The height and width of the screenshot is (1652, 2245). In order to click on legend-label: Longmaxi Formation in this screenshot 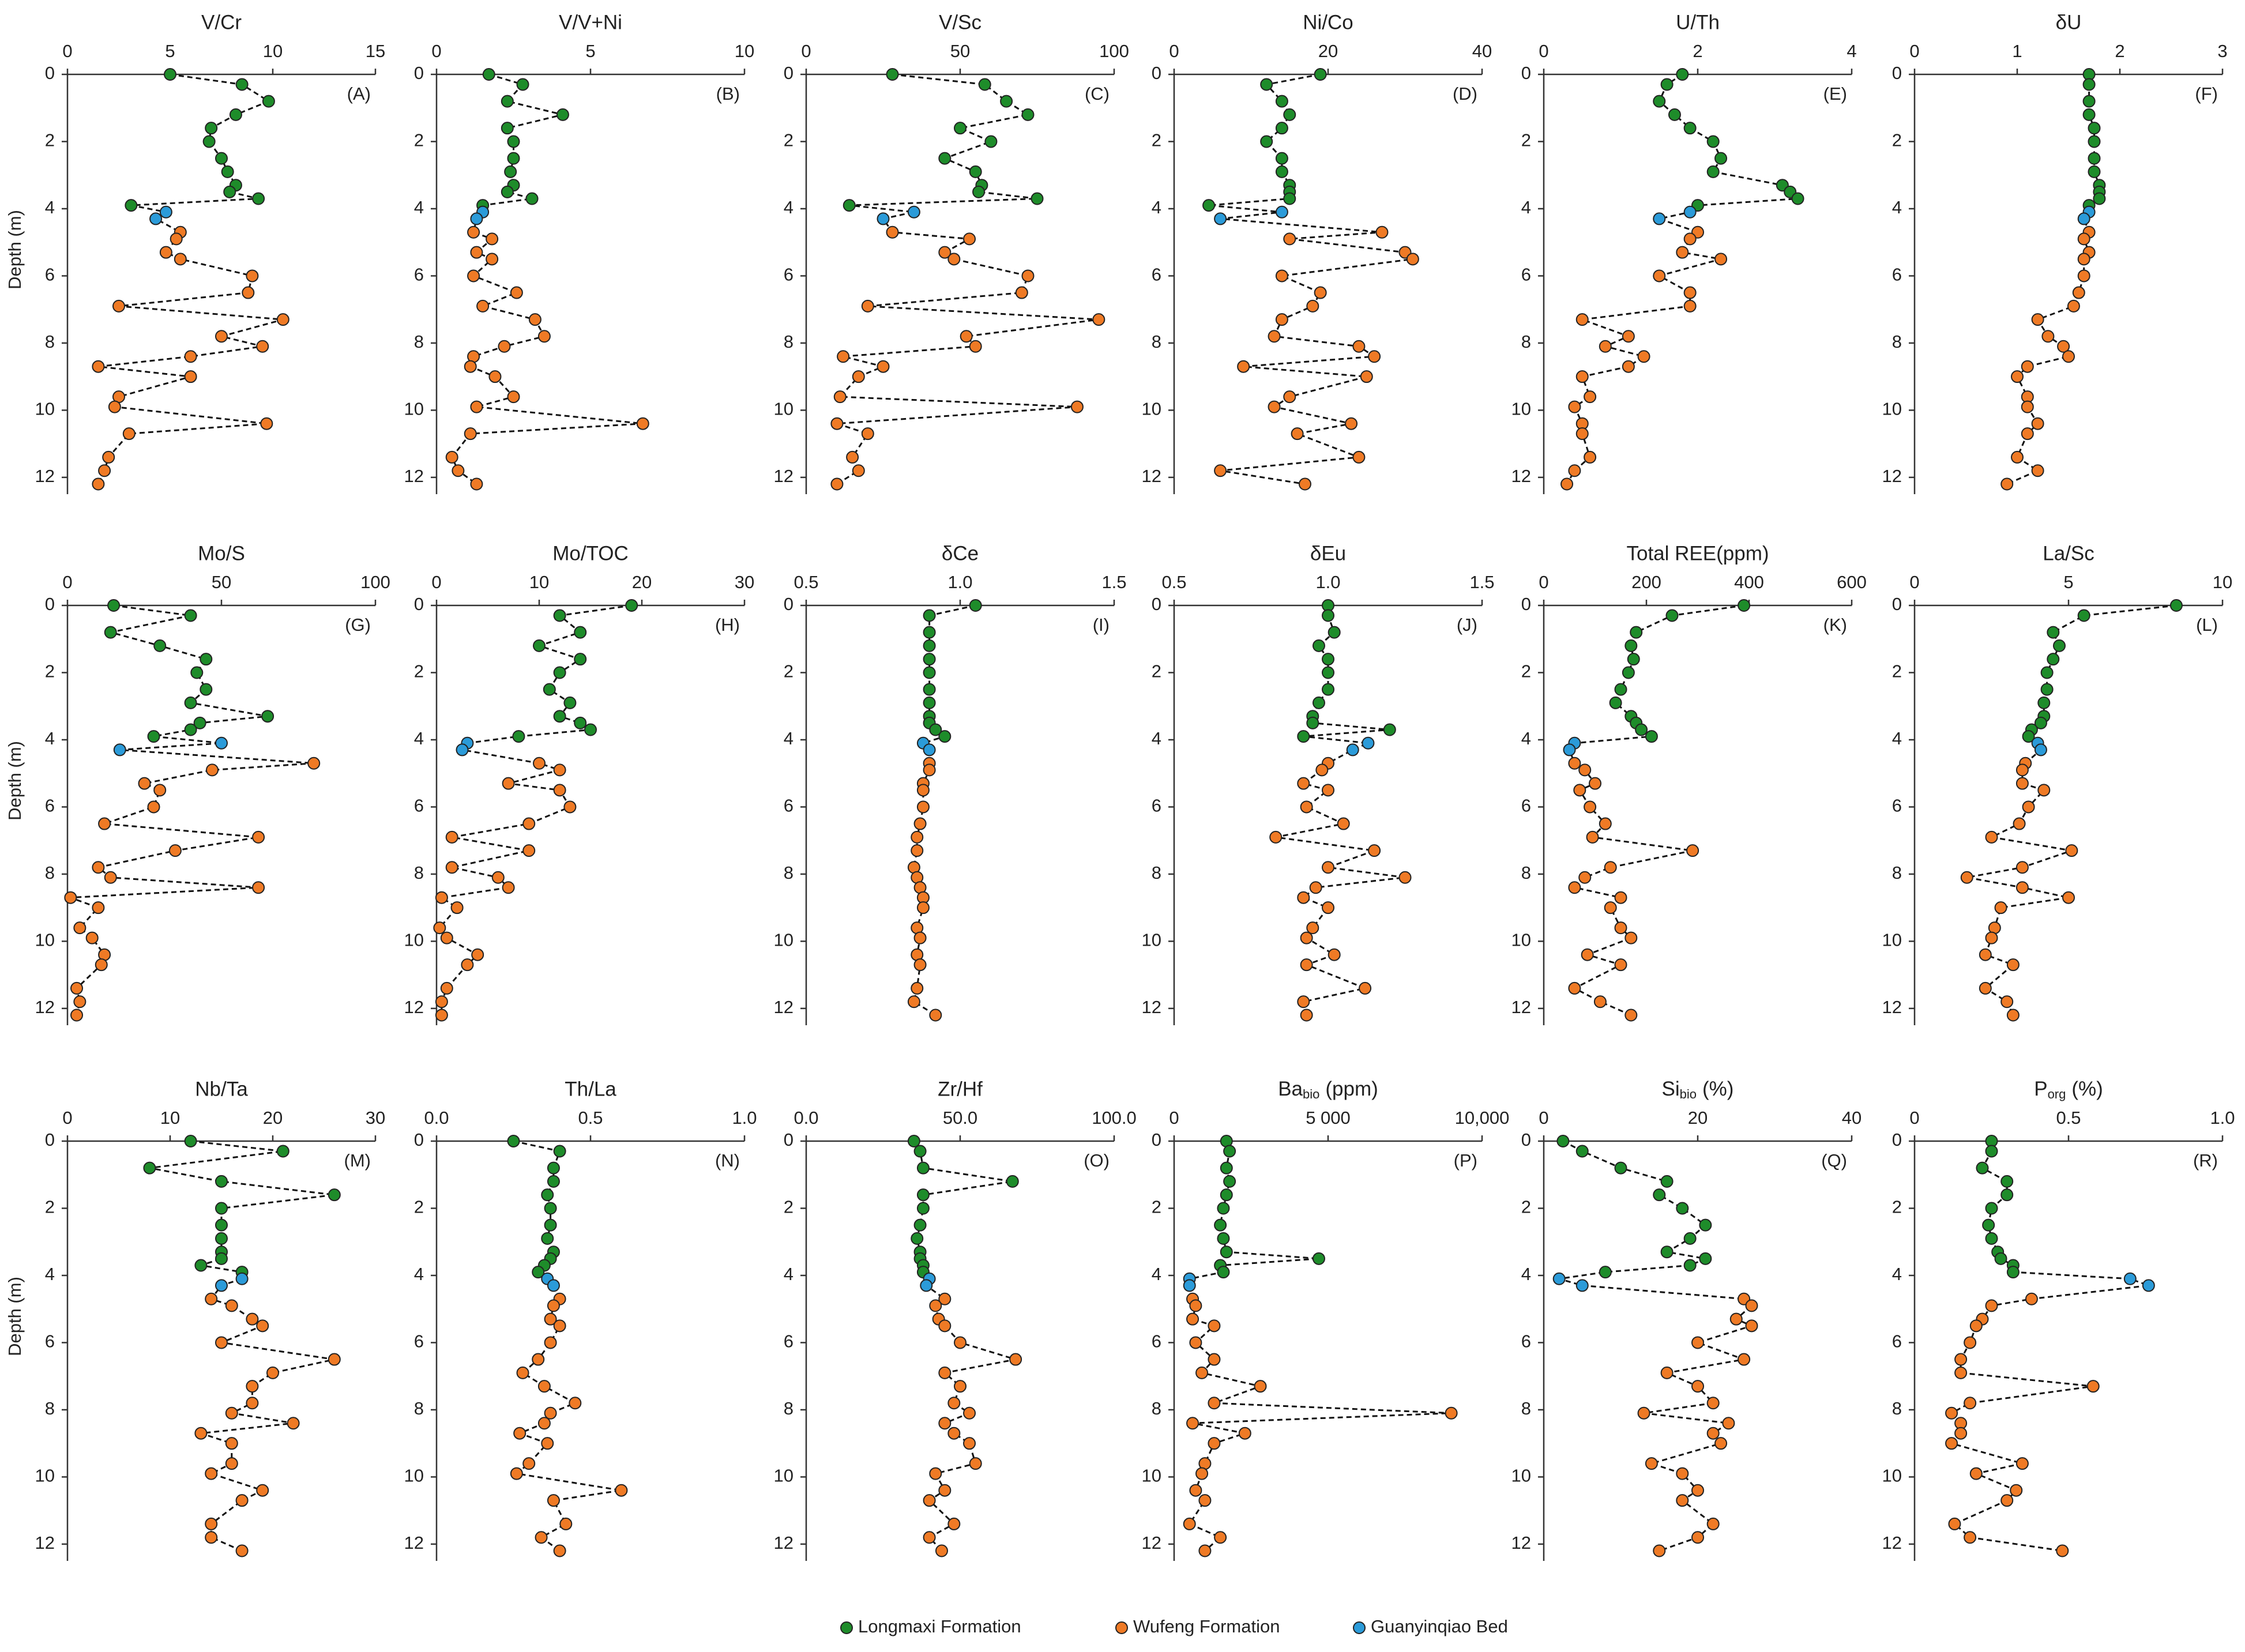, I will do `click(940, 1626)`.